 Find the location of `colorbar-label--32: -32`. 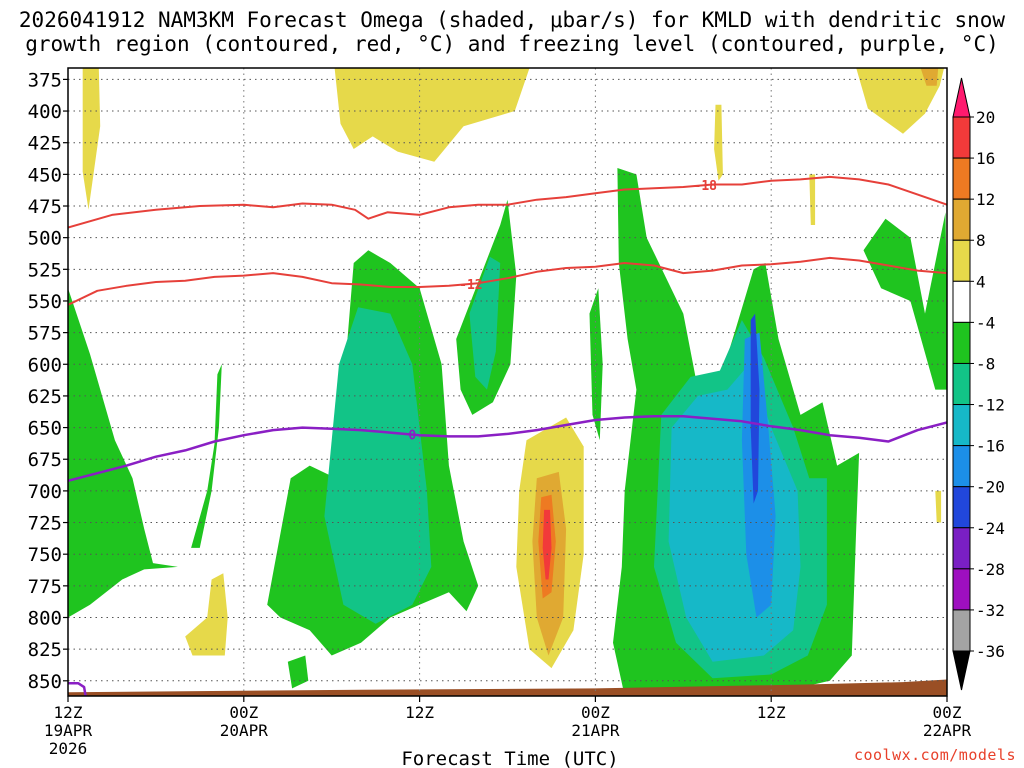

colorbar-label--32: -32 is located at coordinates (990, 610).